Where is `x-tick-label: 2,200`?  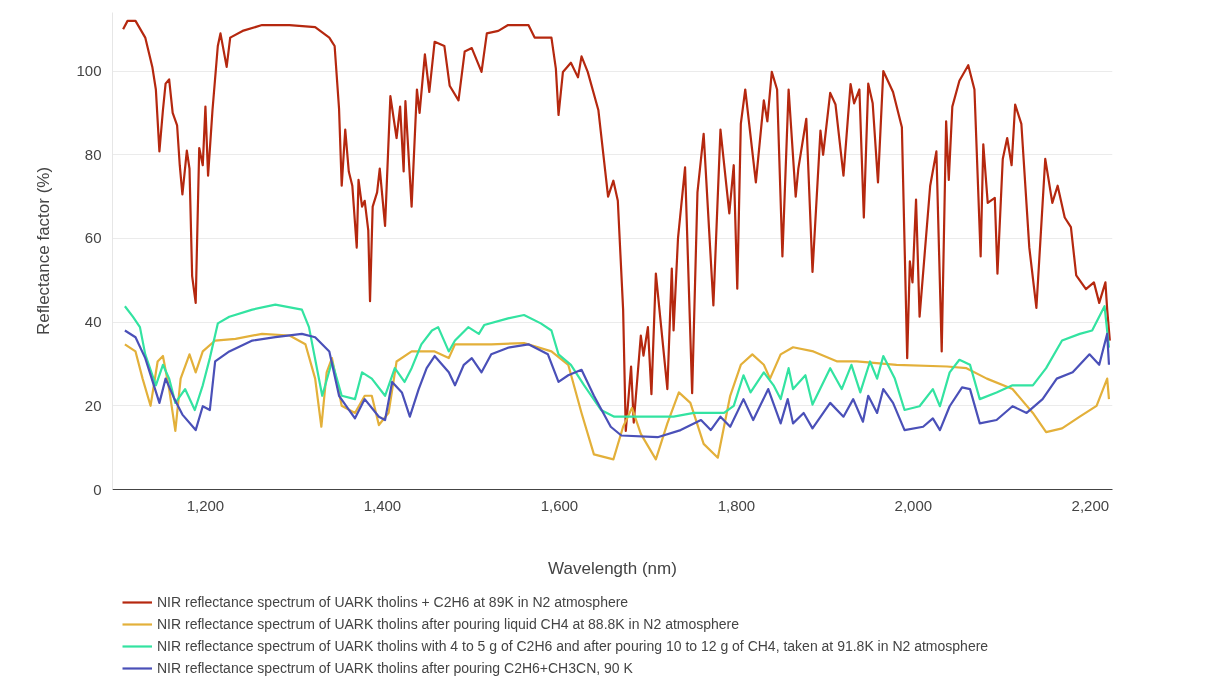
x-tick-label: 2,200 is located at coordinates (1090, 505).